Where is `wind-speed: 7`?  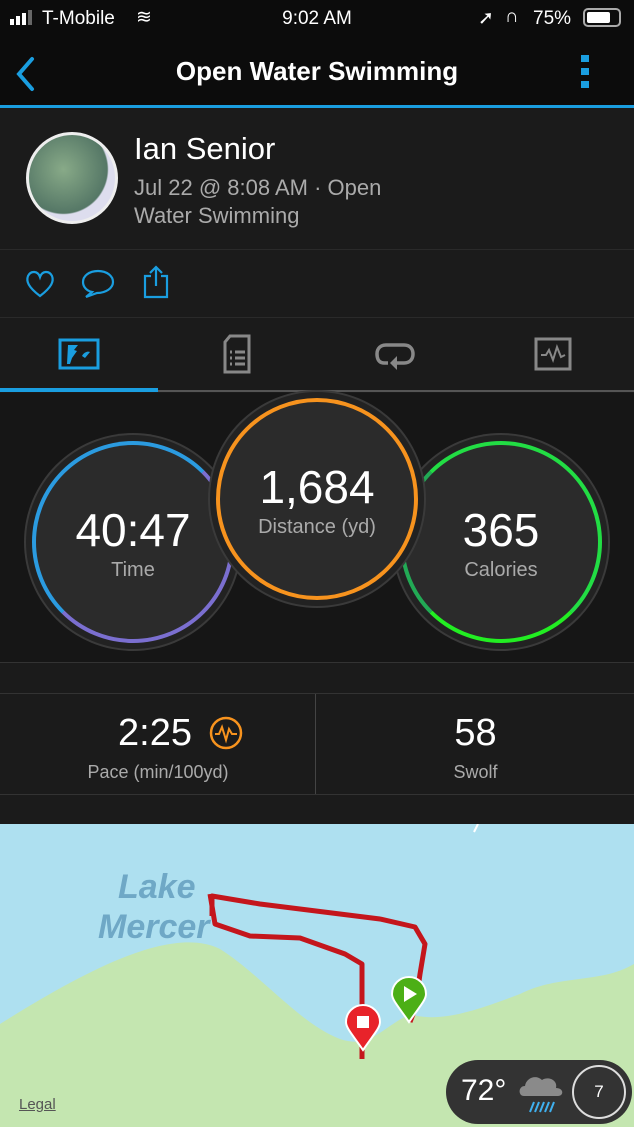
wind-speed: 7 is located at coordinates (599, 1091).